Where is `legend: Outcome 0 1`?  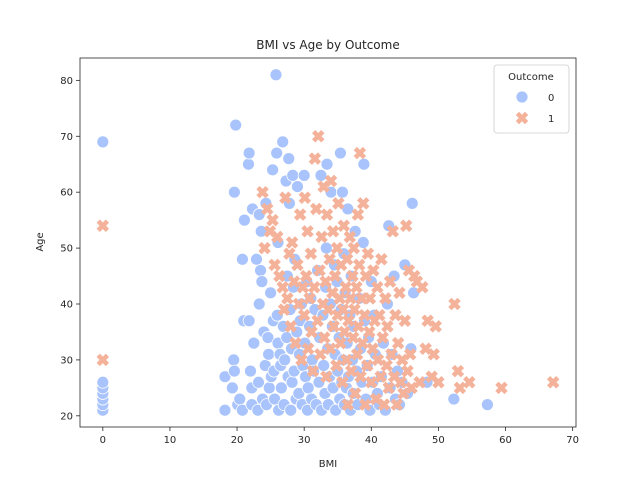
legend: Outcome 0 1 is located at coordinates (531, 99).